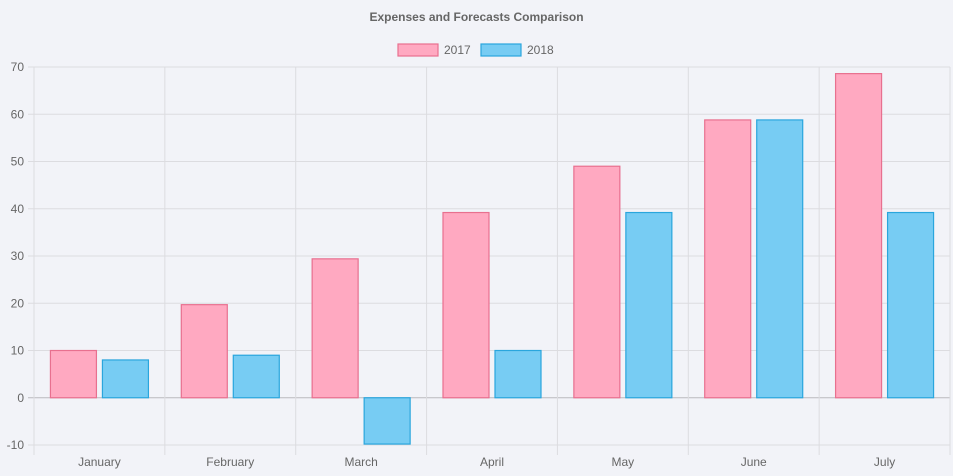 The height and width of the screenshot is (476, 953). I want to click on bar-2018-may, so click(649, 305).